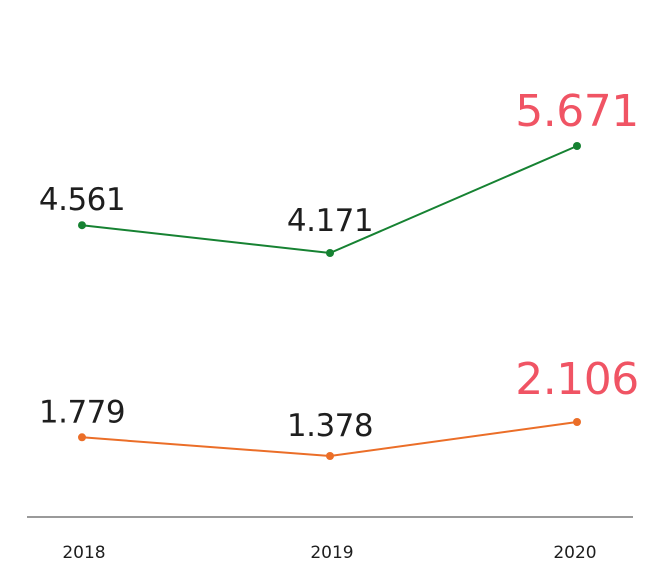 The height and width of the screenshot is (585, 660). Describe the element at coordinates (82, 412) in the screenshot. I see `data-label-2018: 1.779` at that location.